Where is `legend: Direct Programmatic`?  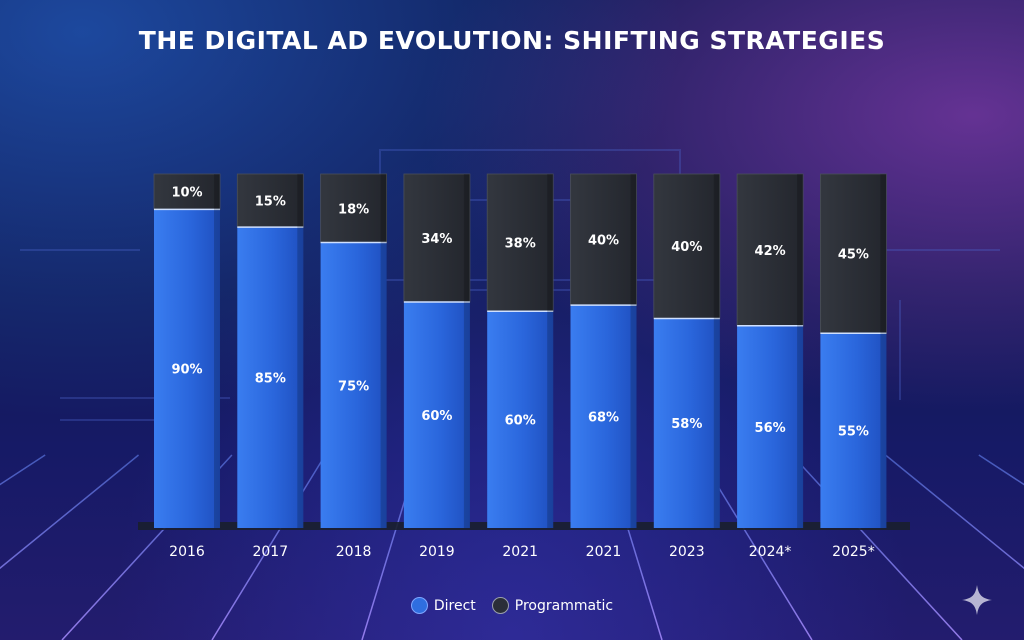
legend: Direct Programmatic is located at coordinates (512, 605).